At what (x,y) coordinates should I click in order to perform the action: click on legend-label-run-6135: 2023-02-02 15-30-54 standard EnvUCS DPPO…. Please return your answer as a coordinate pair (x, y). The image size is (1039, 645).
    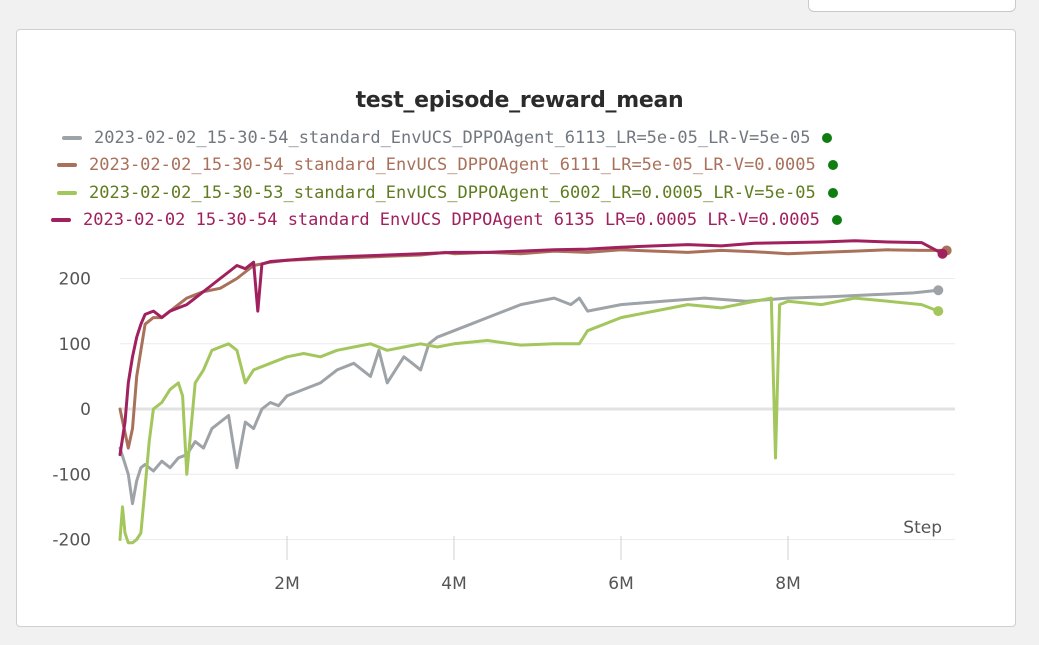
    Looking at the image, I should click on (451, 220).